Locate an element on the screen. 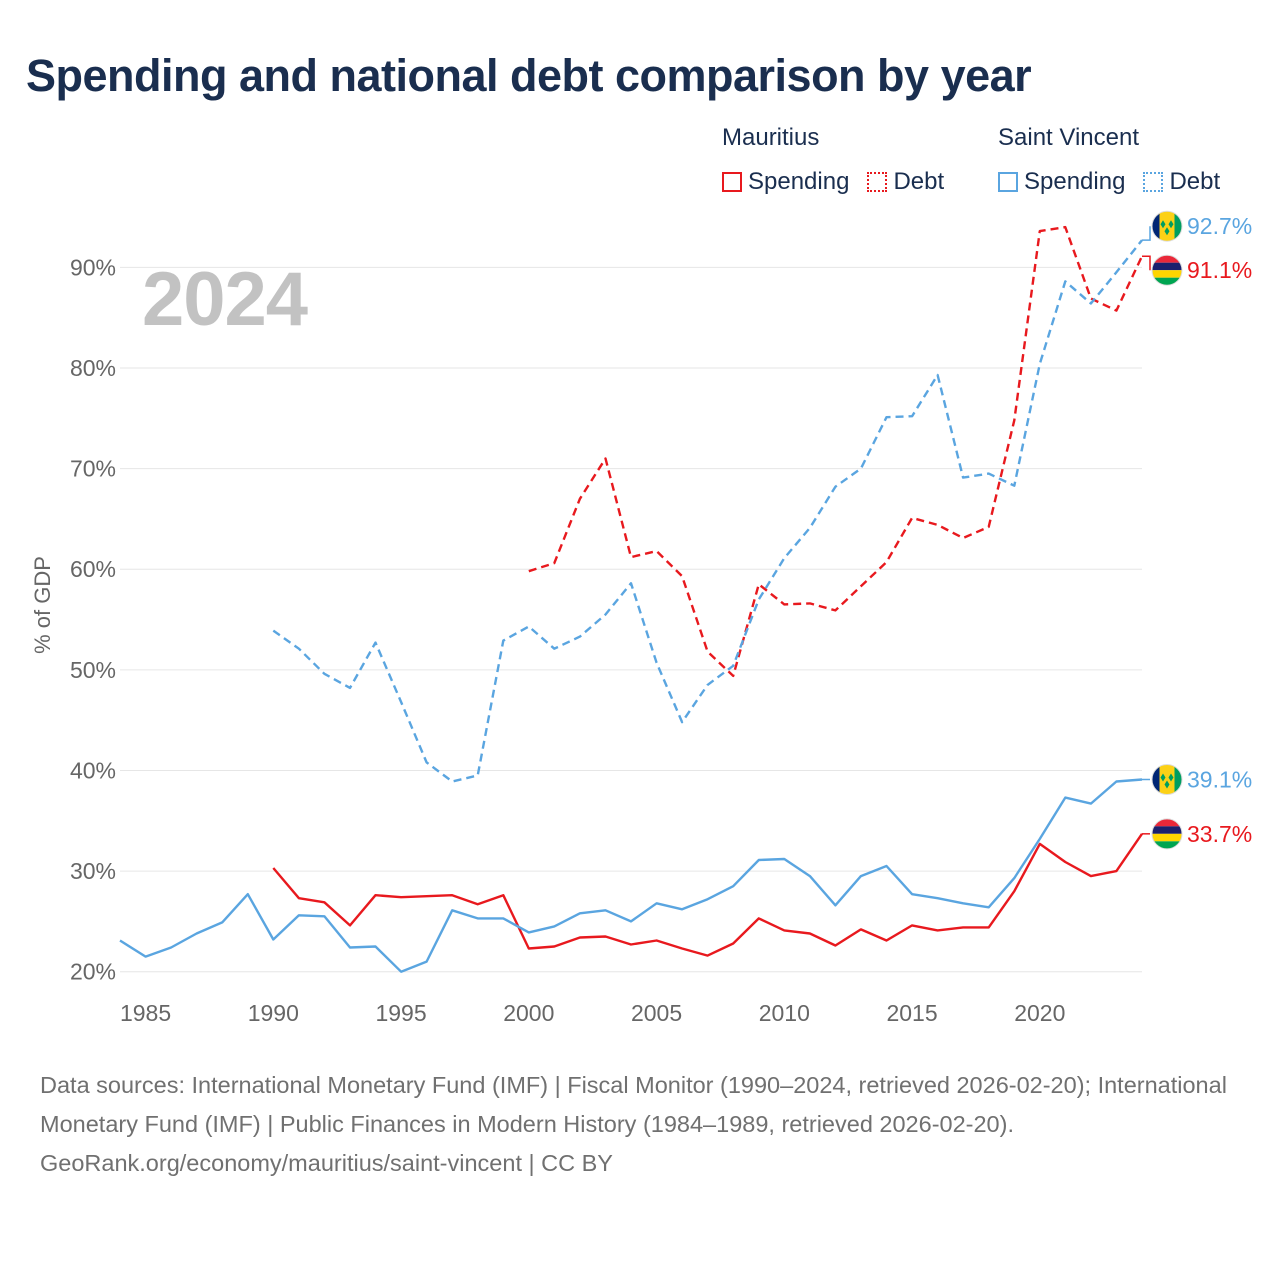 The image size is (1280, 1280). legend-saint-vincent: Saint Vincent Spending Debt is located at coordinates (1118, 160).